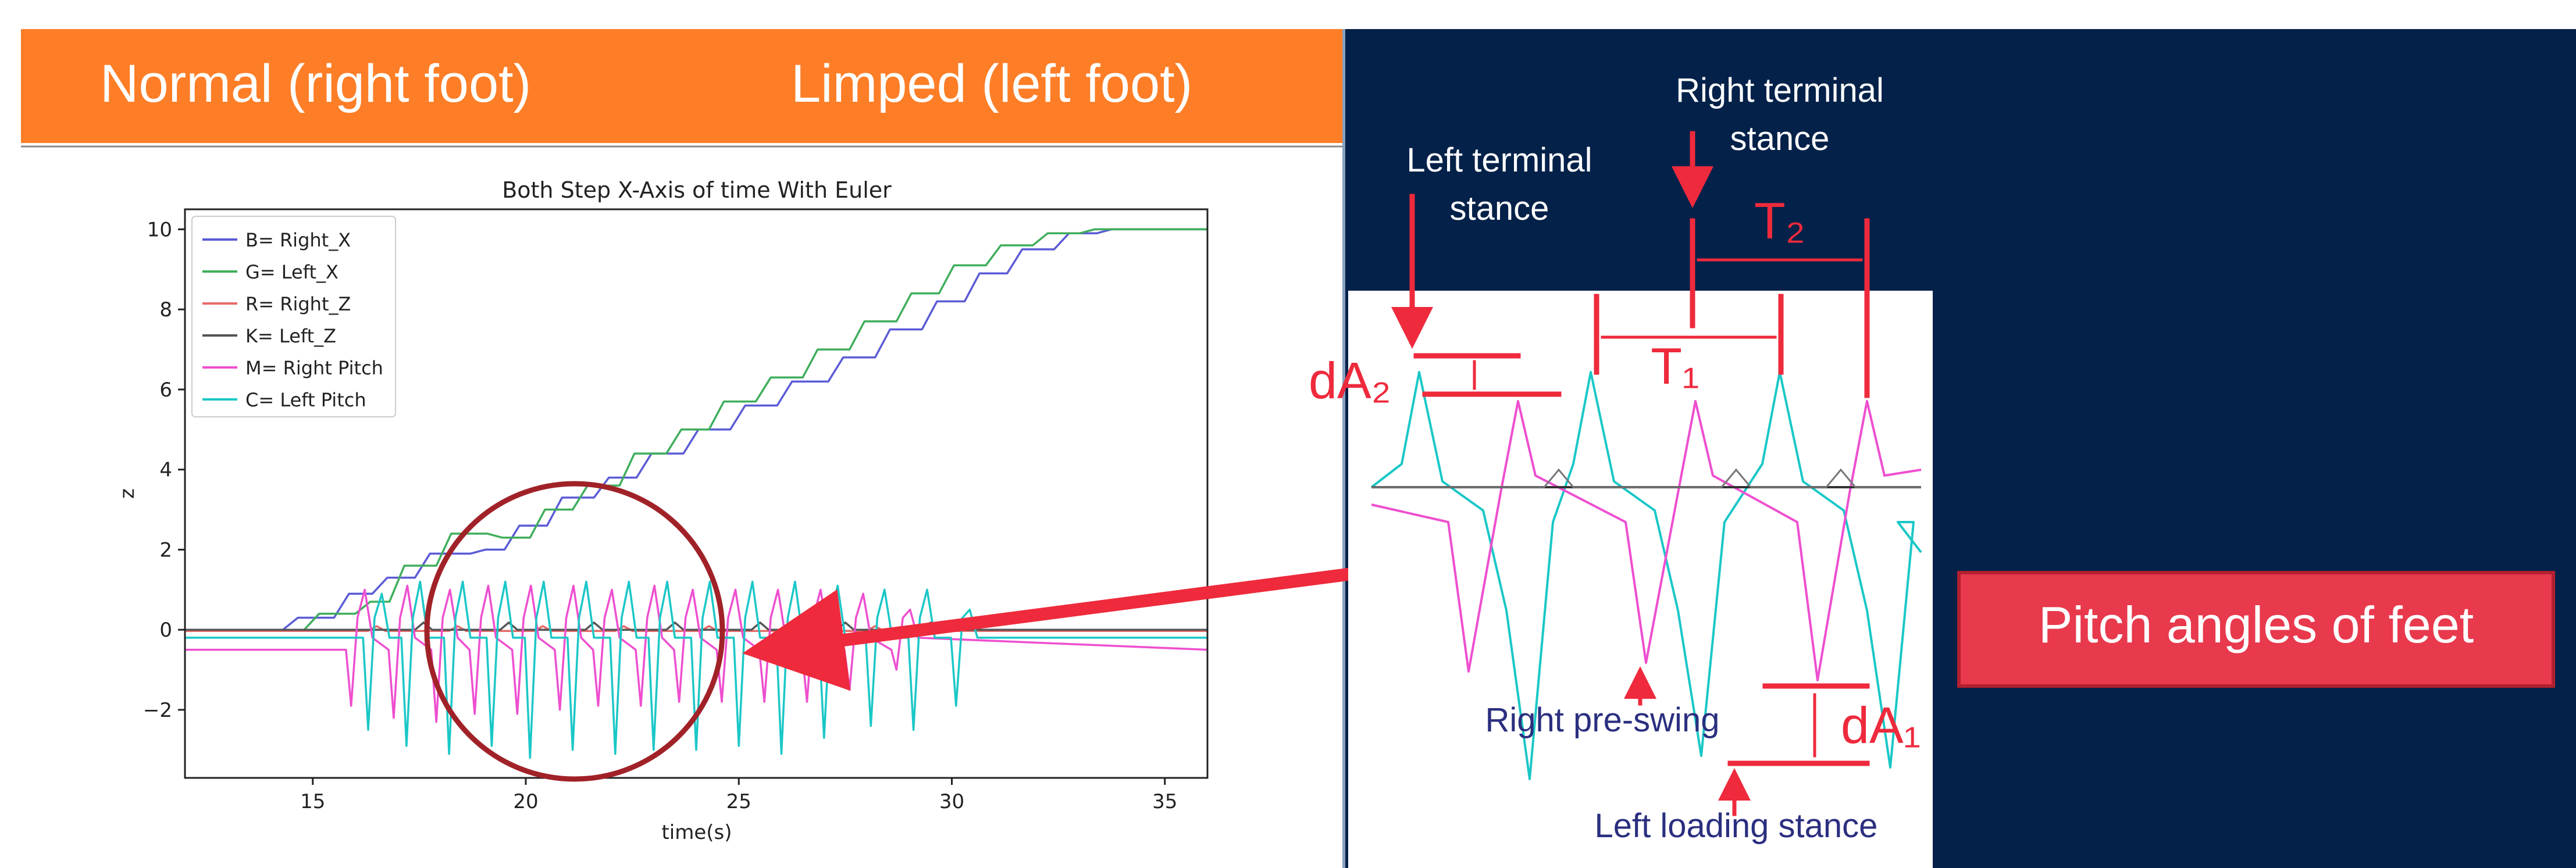 This screenshot has width=2576, height=868. I want to click on y-axis-label: z, so click(127, 493).